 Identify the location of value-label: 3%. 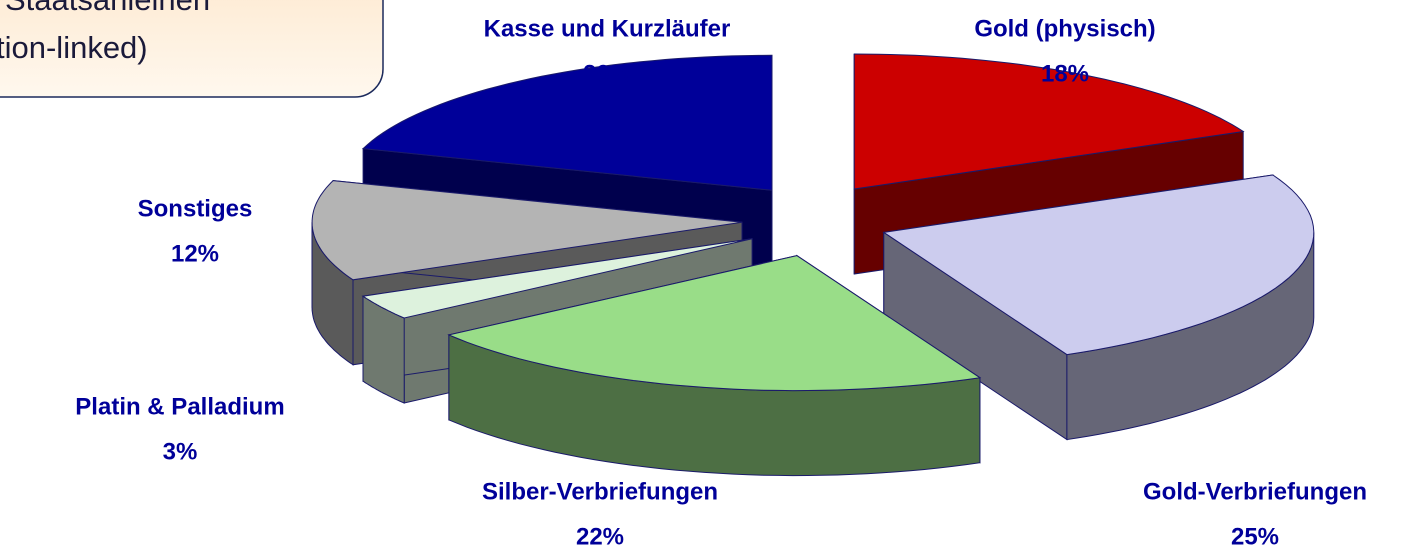
(180, 451).